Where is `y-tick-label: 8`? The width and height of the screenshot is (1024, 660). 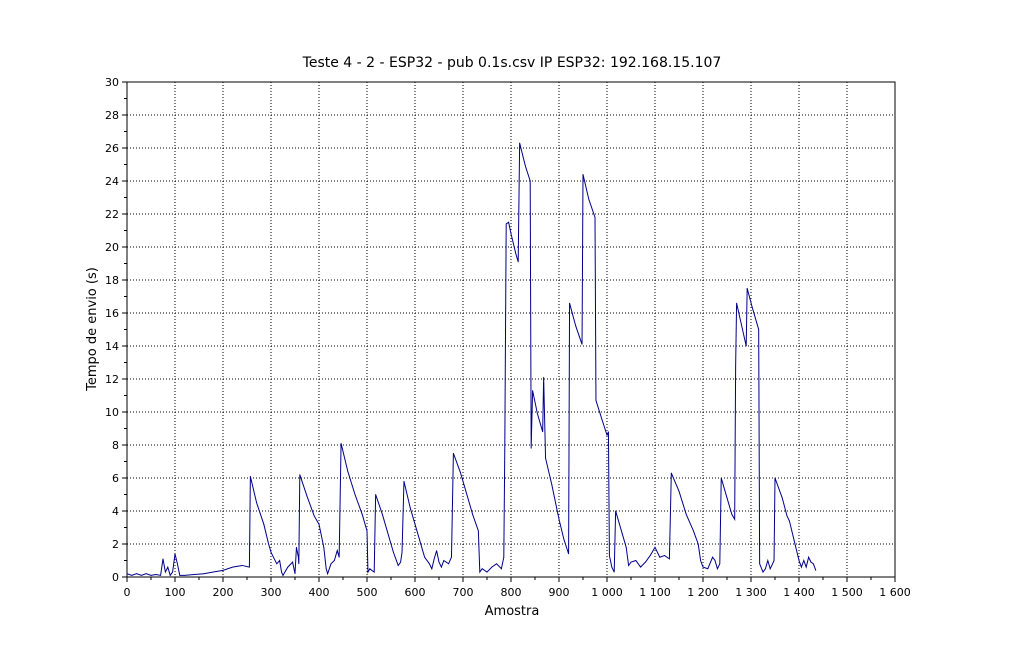
y-tick-label: 8 is located at coordinates (115, 445).